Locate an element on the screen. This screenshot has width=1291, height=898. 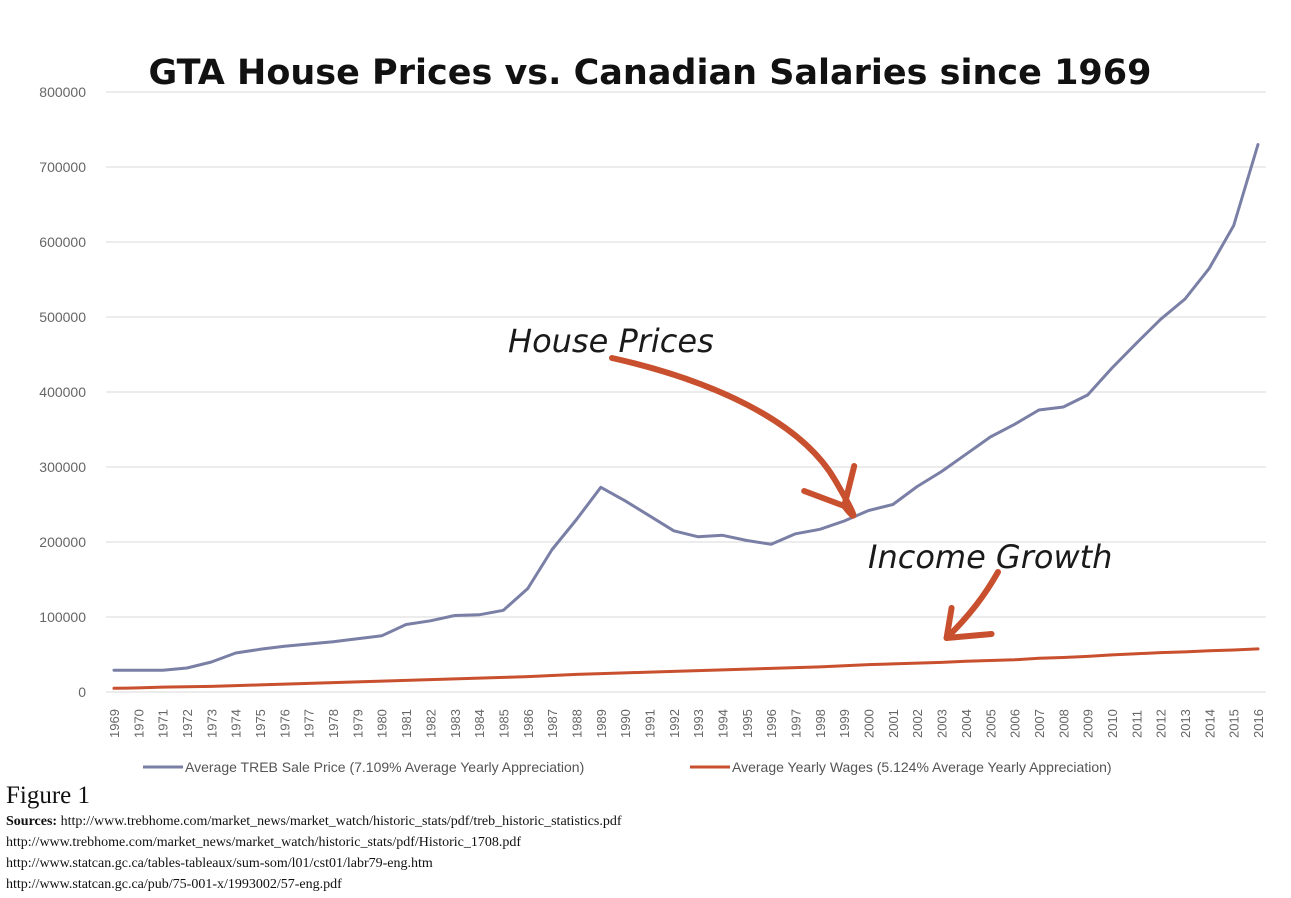
x-tick-label-2006: 2006 is located at coordinates (1015, 723).